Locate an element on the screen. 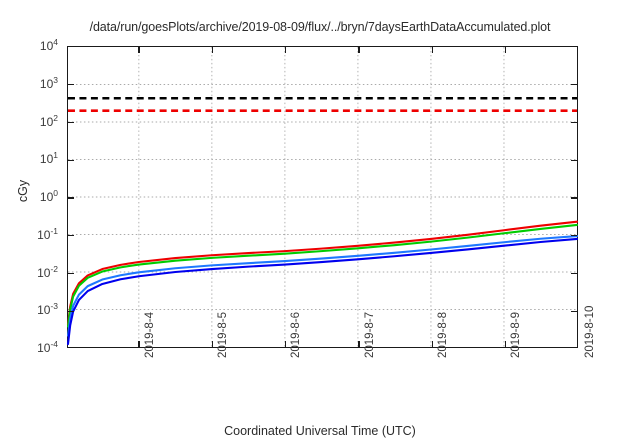 The image size is (640, 448). x-tick-label: 2019-8-5 is located at coordinates (222, 334).